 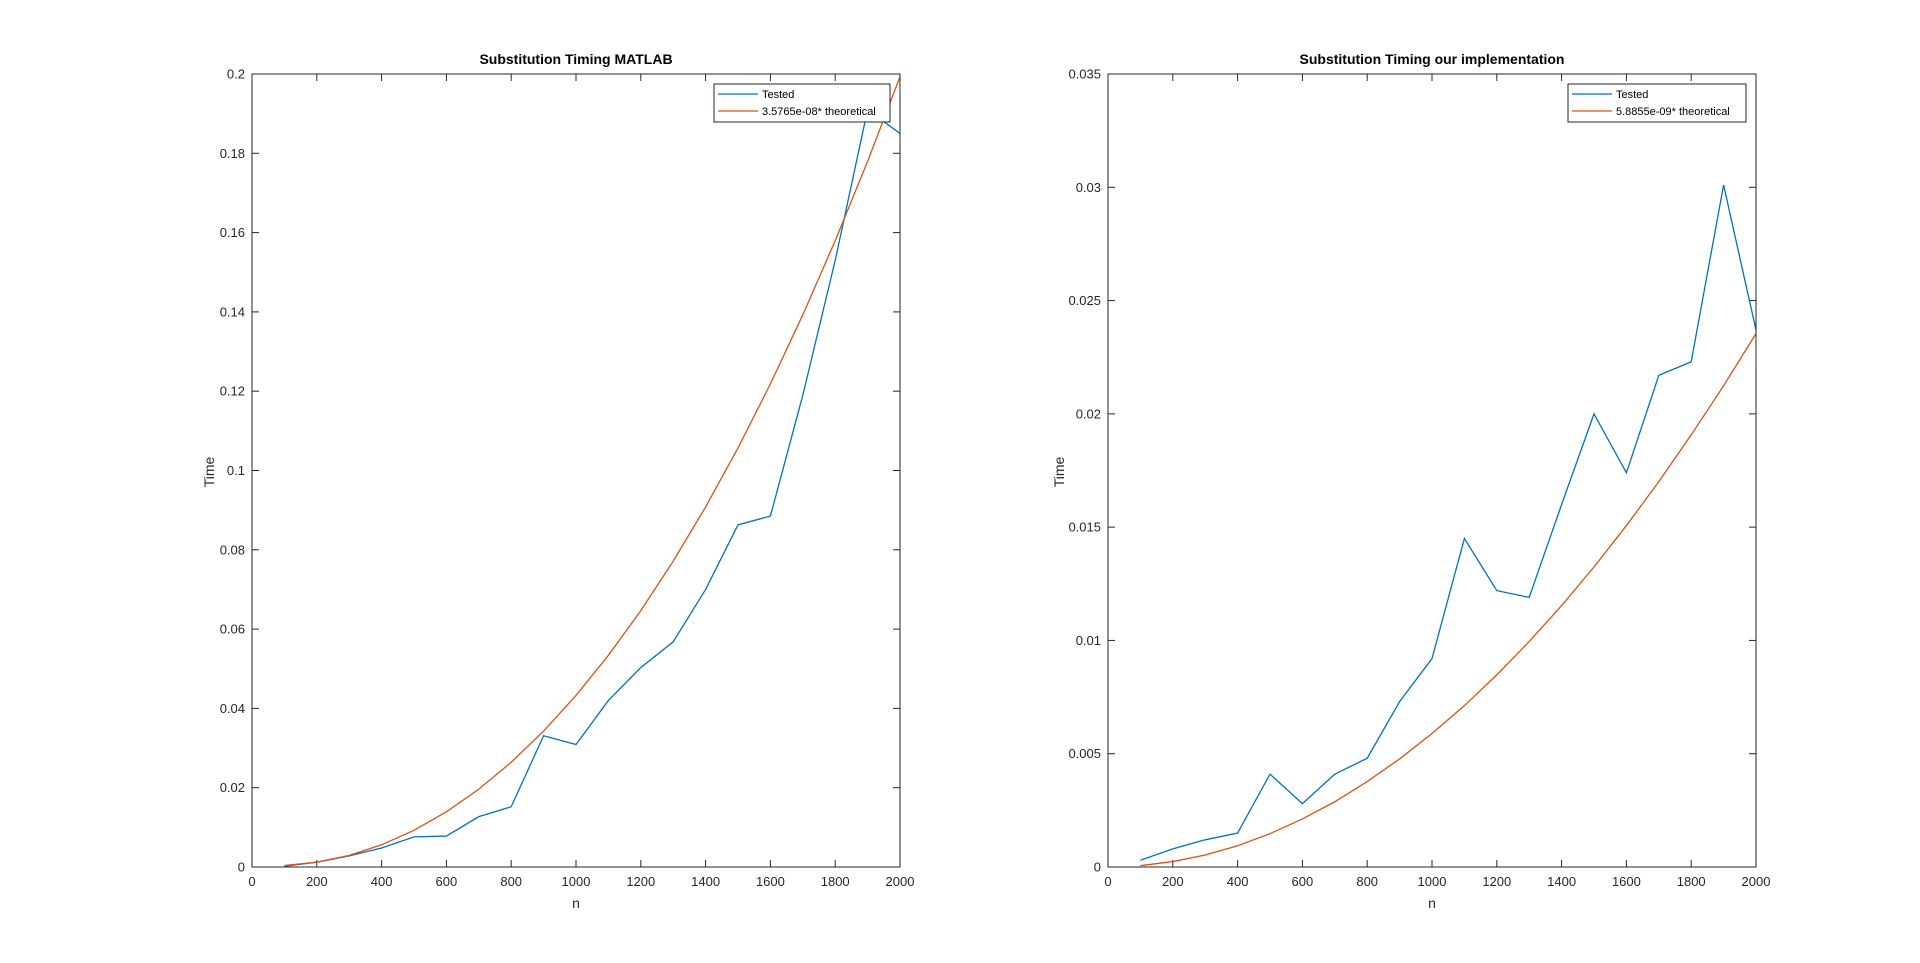 What do you see at coordinates (232, 549) in the screenshot?
I see `y-tick-label: 0.08` at bounding box center [232, 549].